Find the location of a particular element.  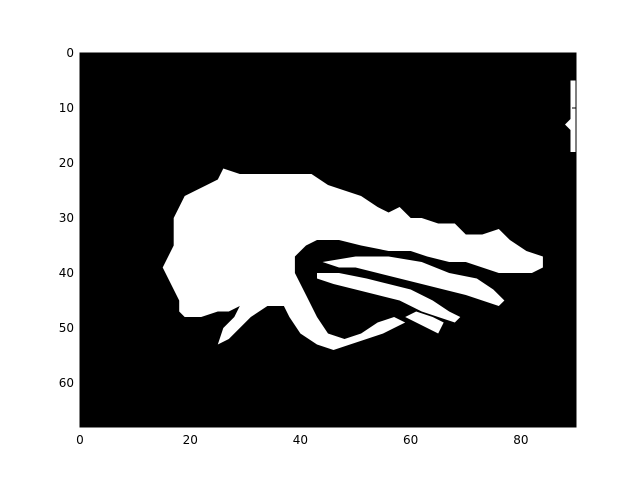

y-tick-label: 20 is located at coordinates (66, 163).